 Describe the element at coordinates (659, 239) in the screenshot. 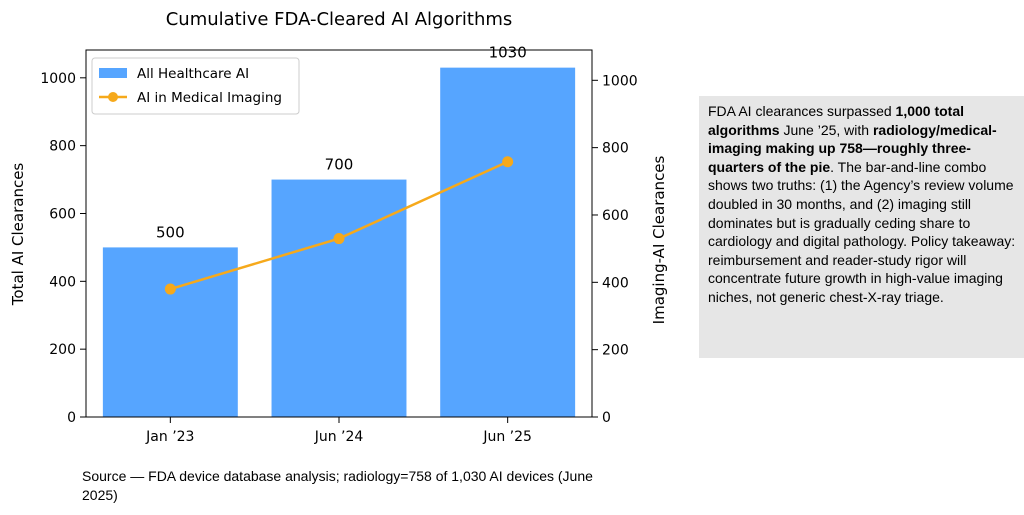

I see `y2-axis-label: Imaging-AI Clearances` at that location.